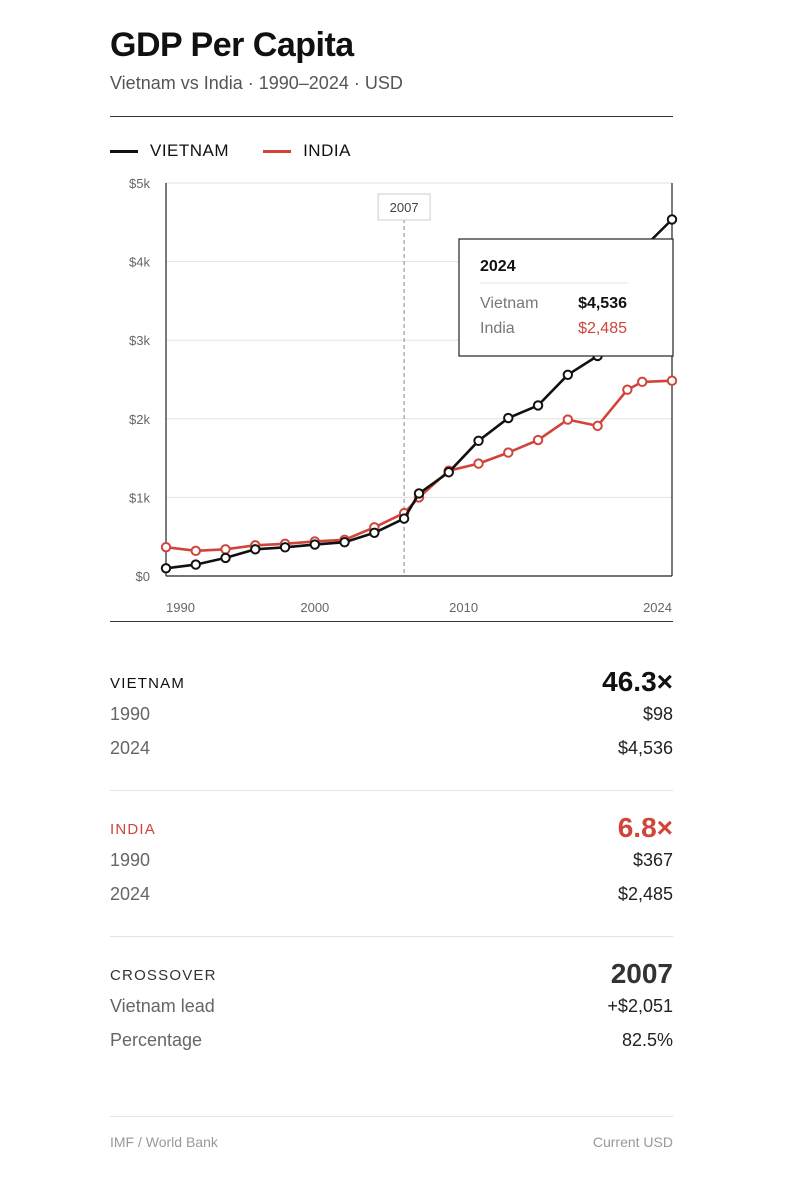 This screenshot has width=794, height=1199. I want to click on x-tick-label: 2010, so click(463, 607).